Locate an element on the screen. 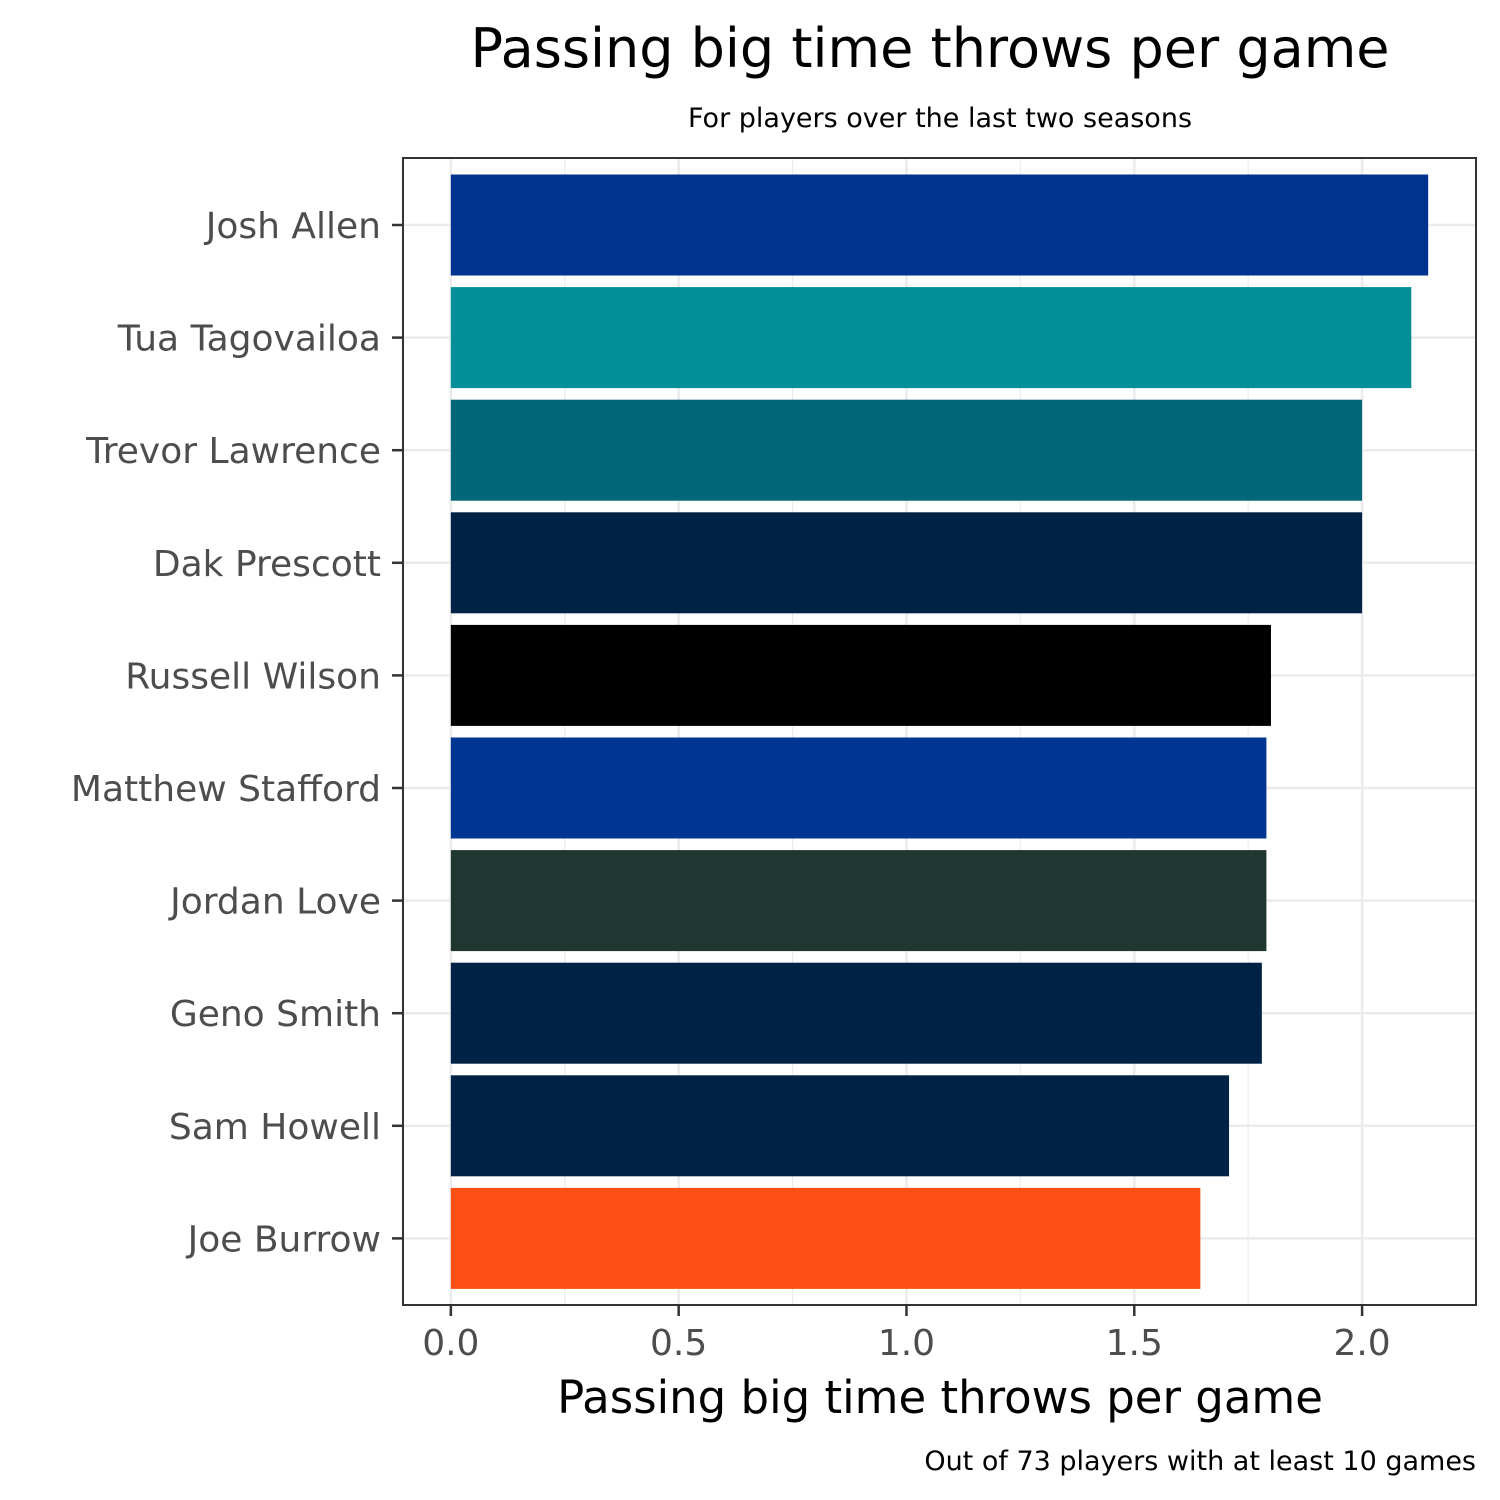  chart-title: Passing big time throws per game is located at coordinates (929, 48).